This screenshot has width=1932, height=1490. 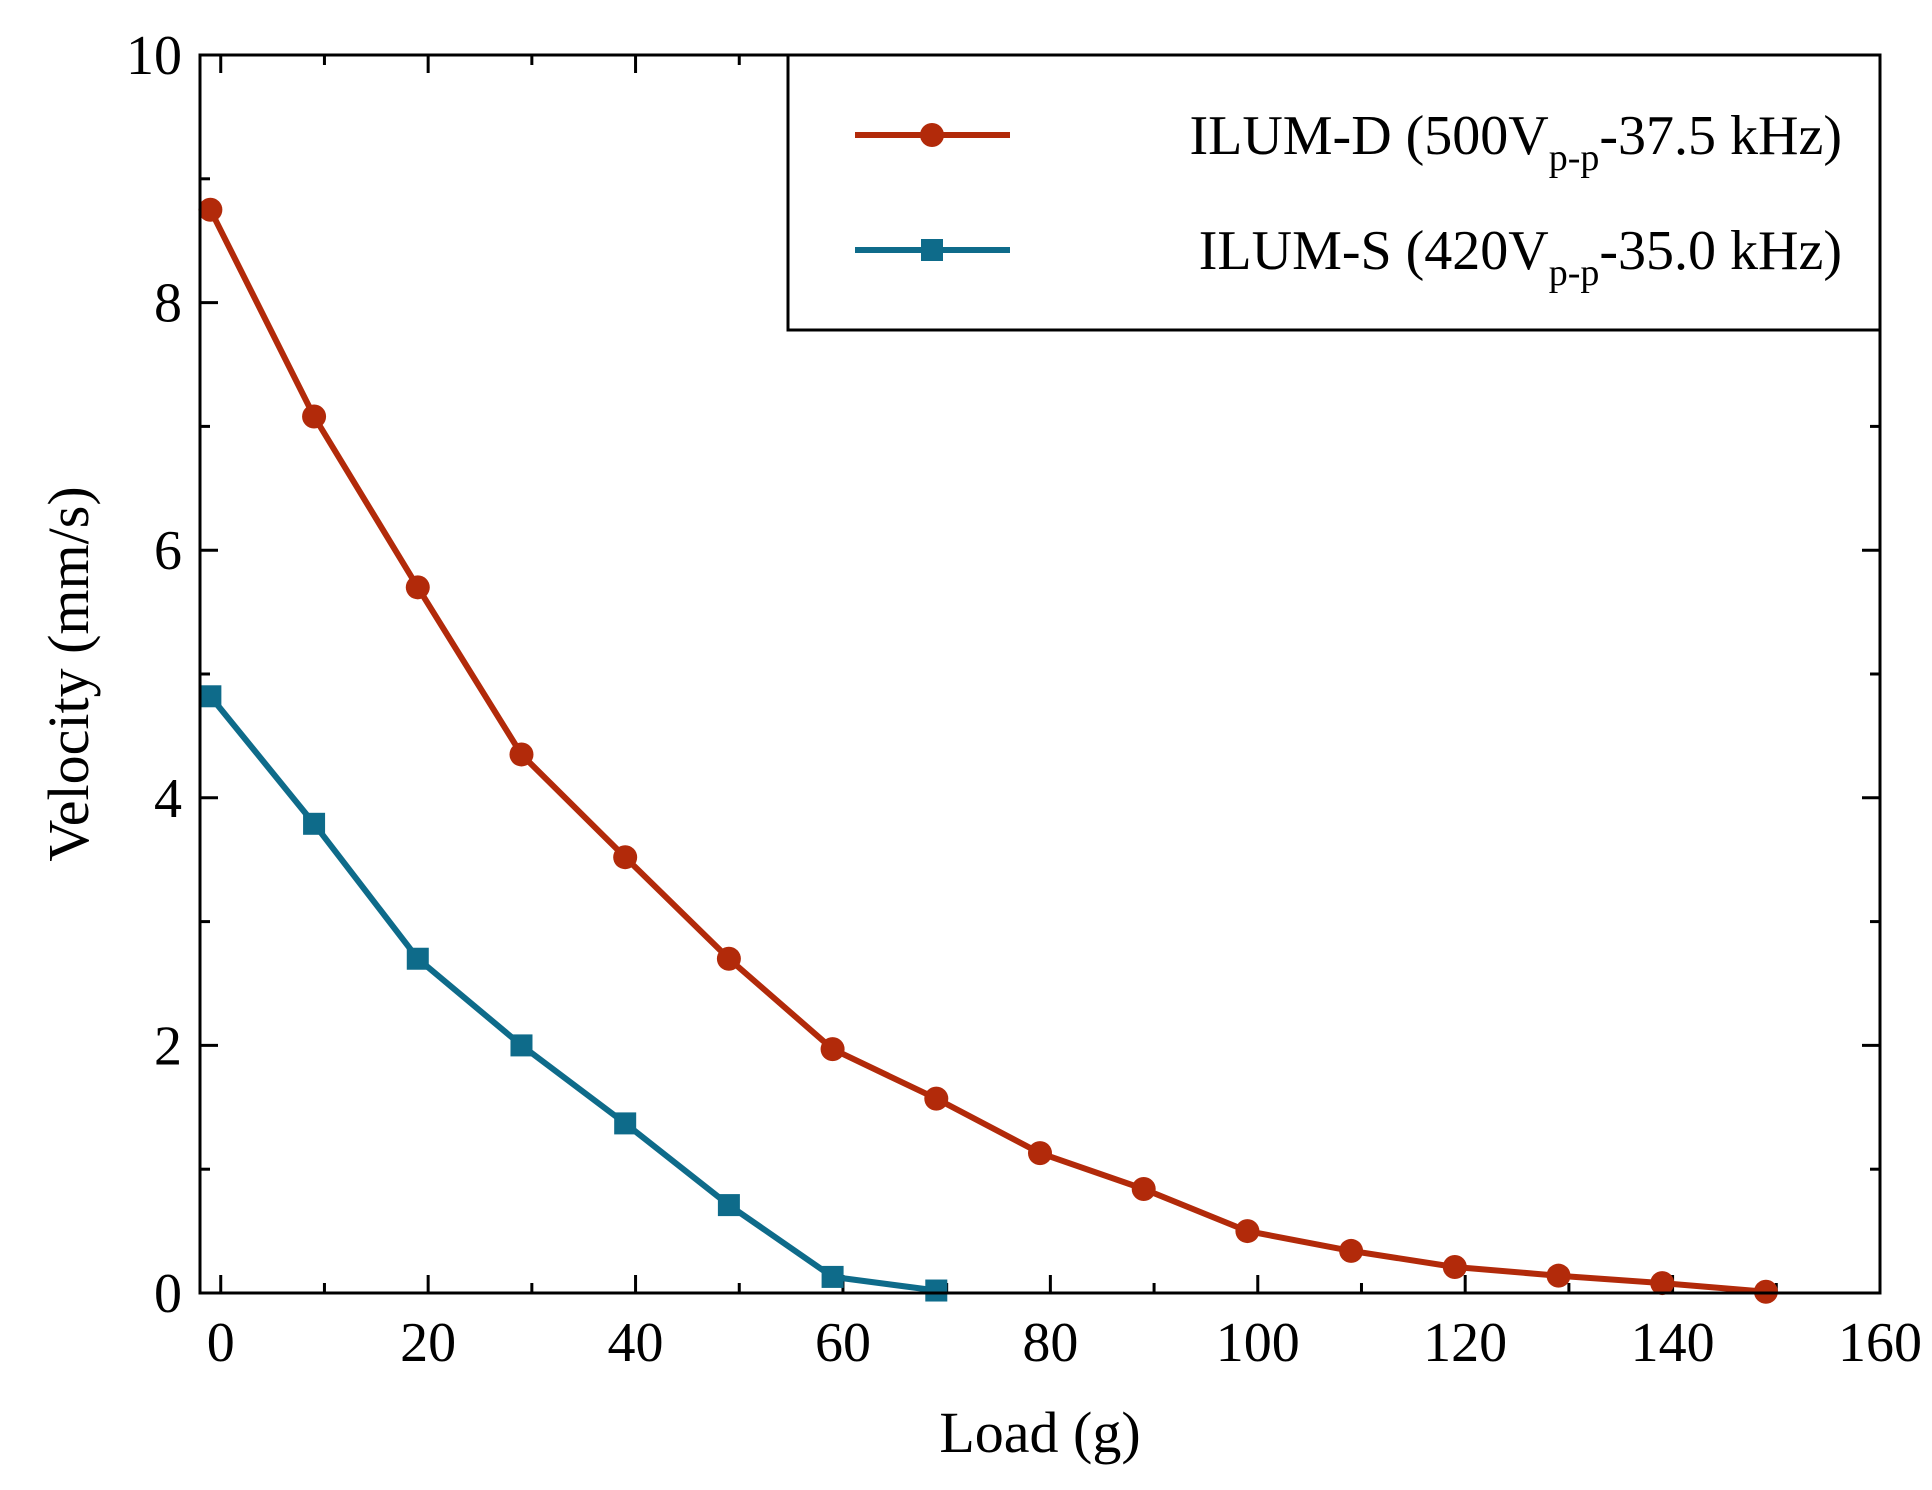 What do you see at coordinates (1515, 142) in the screenshot?
I see `legend-label: ILUM-D (500Vp-p-37.5 kHz)` at bounding box center [1515, 142].